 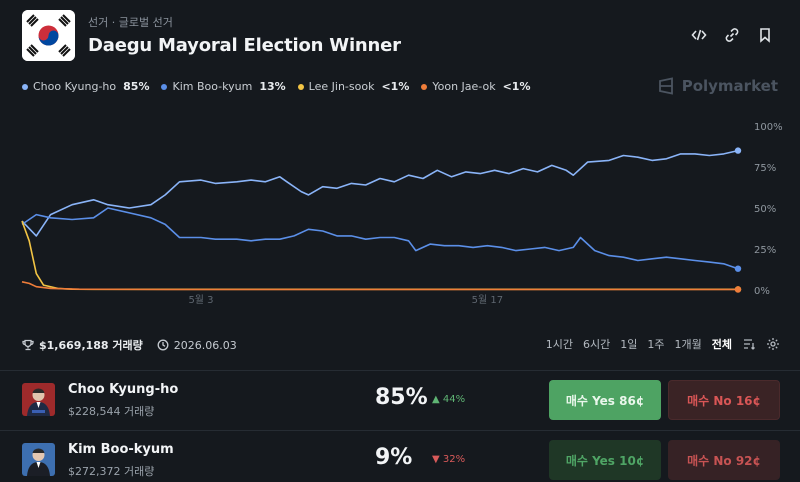 What do you see at coordinates (699, 35) in the screenshot?
I see `code-icon` at bounding box center [699, 35].